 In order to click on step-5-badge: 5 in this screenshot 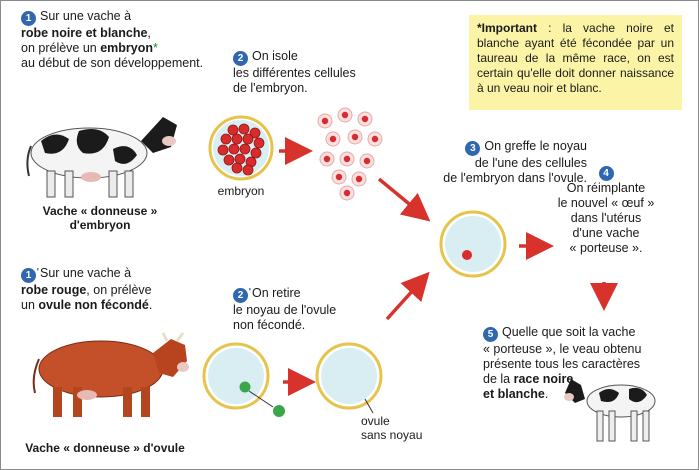, I will do `click(490, 334)`.